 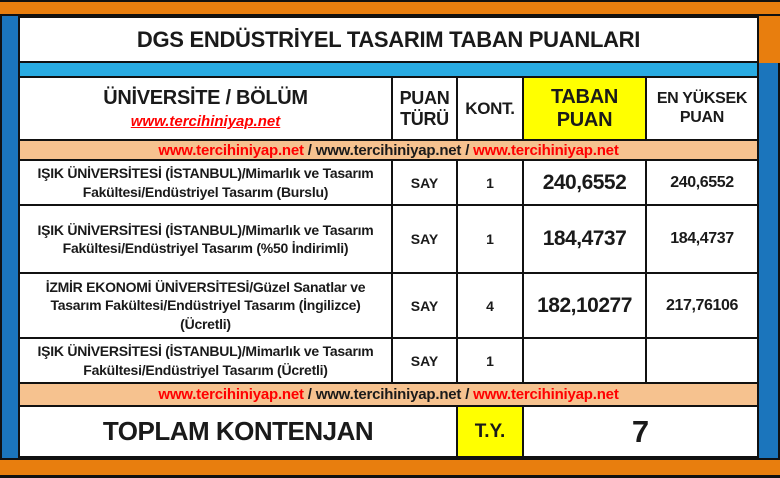 I want to click on bottom-orange-bar, so click(x=390, y=468).